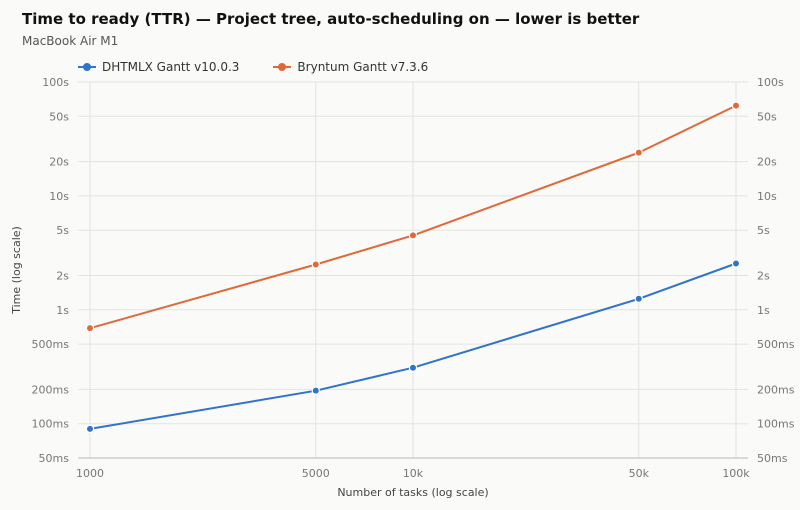 The image size is (800, 510). What do you see at coordinates (772, 458) in the screenshot?
I see `y-tick-label-right: 50ms` at bounding box center [772, 458].